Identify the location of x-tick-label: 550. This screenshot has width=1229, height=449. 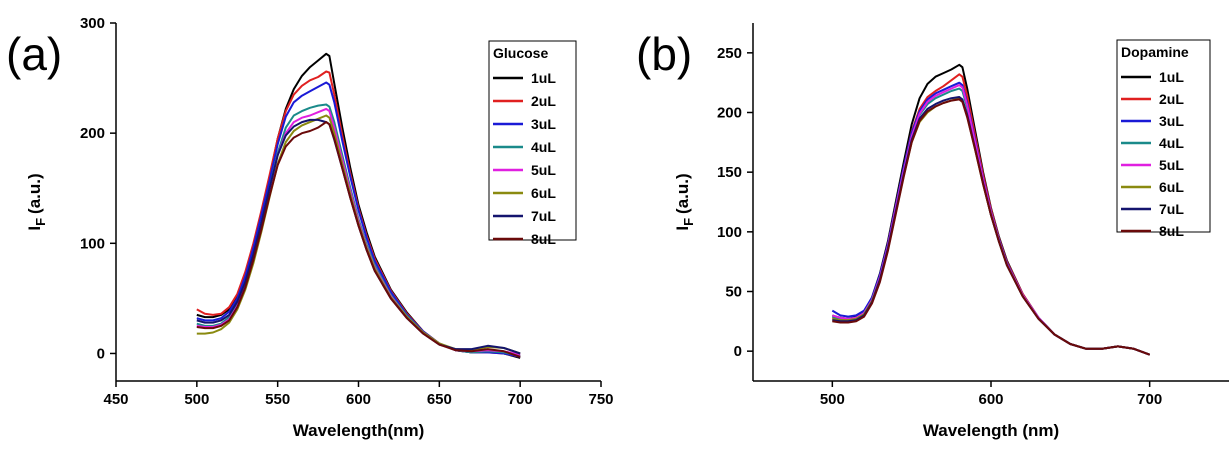
(277, 399).